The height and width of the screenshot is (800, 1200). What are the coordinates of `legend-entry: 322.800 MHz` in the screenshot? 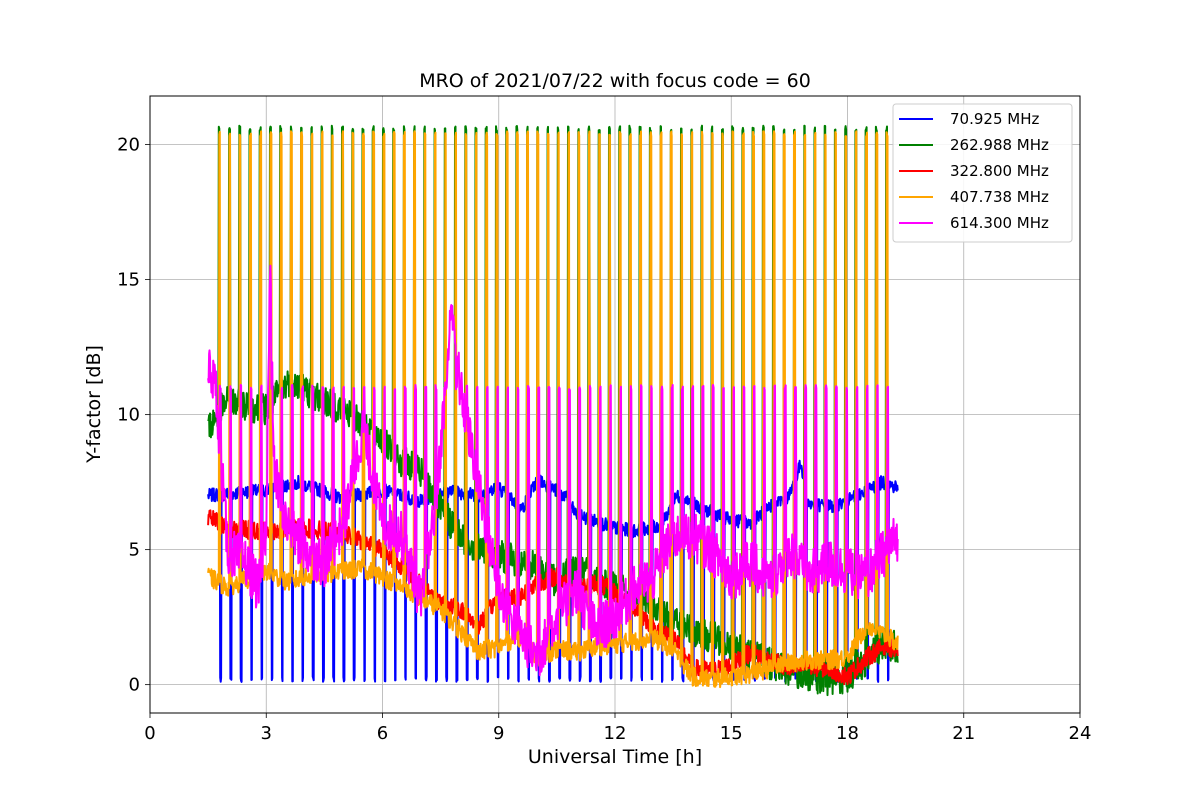 It's located at (999, 171).